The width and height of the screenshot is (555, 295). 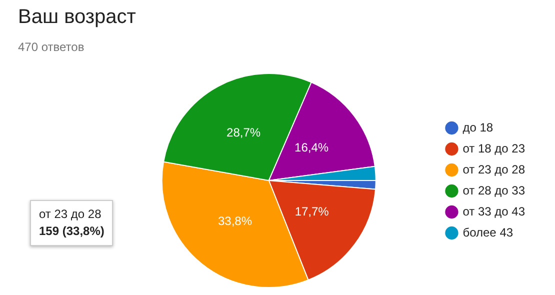 I want to click on data-label: 16,4%, so click(x=311, y=147).